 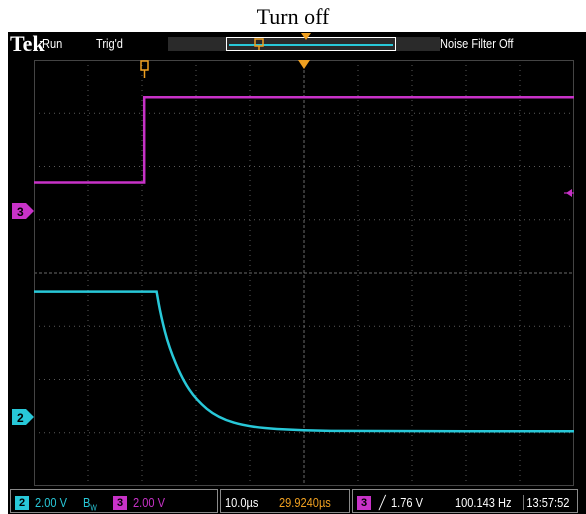 What do you see at coordinates (149, 502) in the screenshot?
I see `ch3-scale: 2.00 V` at bounding box center [149, 502].